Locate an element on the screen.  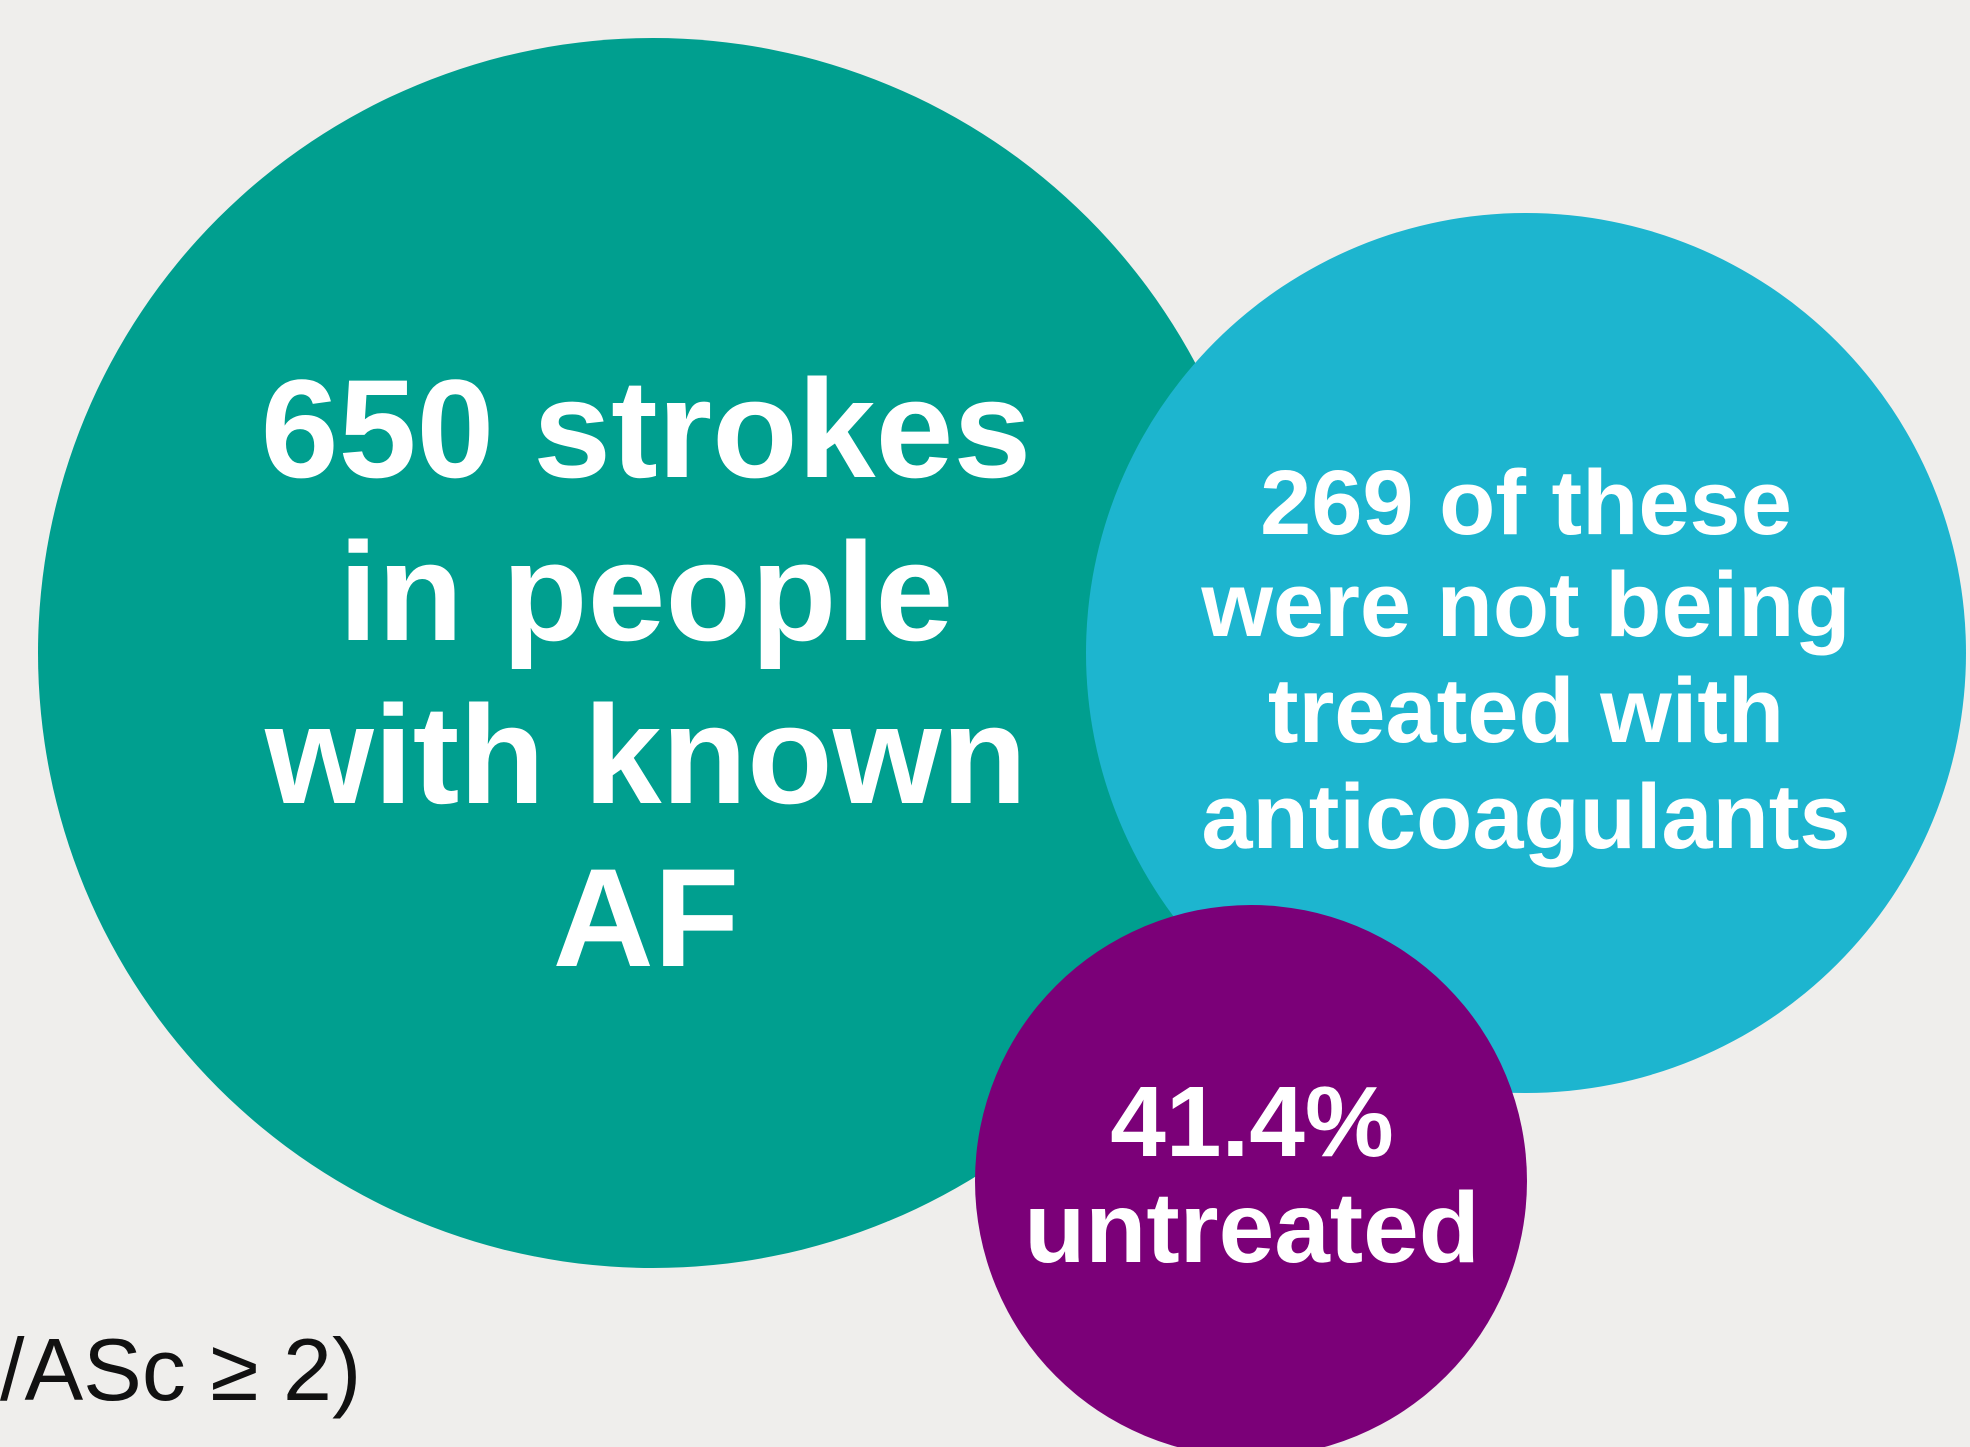
bubble-text: with known is located at coordinates (645, 754).